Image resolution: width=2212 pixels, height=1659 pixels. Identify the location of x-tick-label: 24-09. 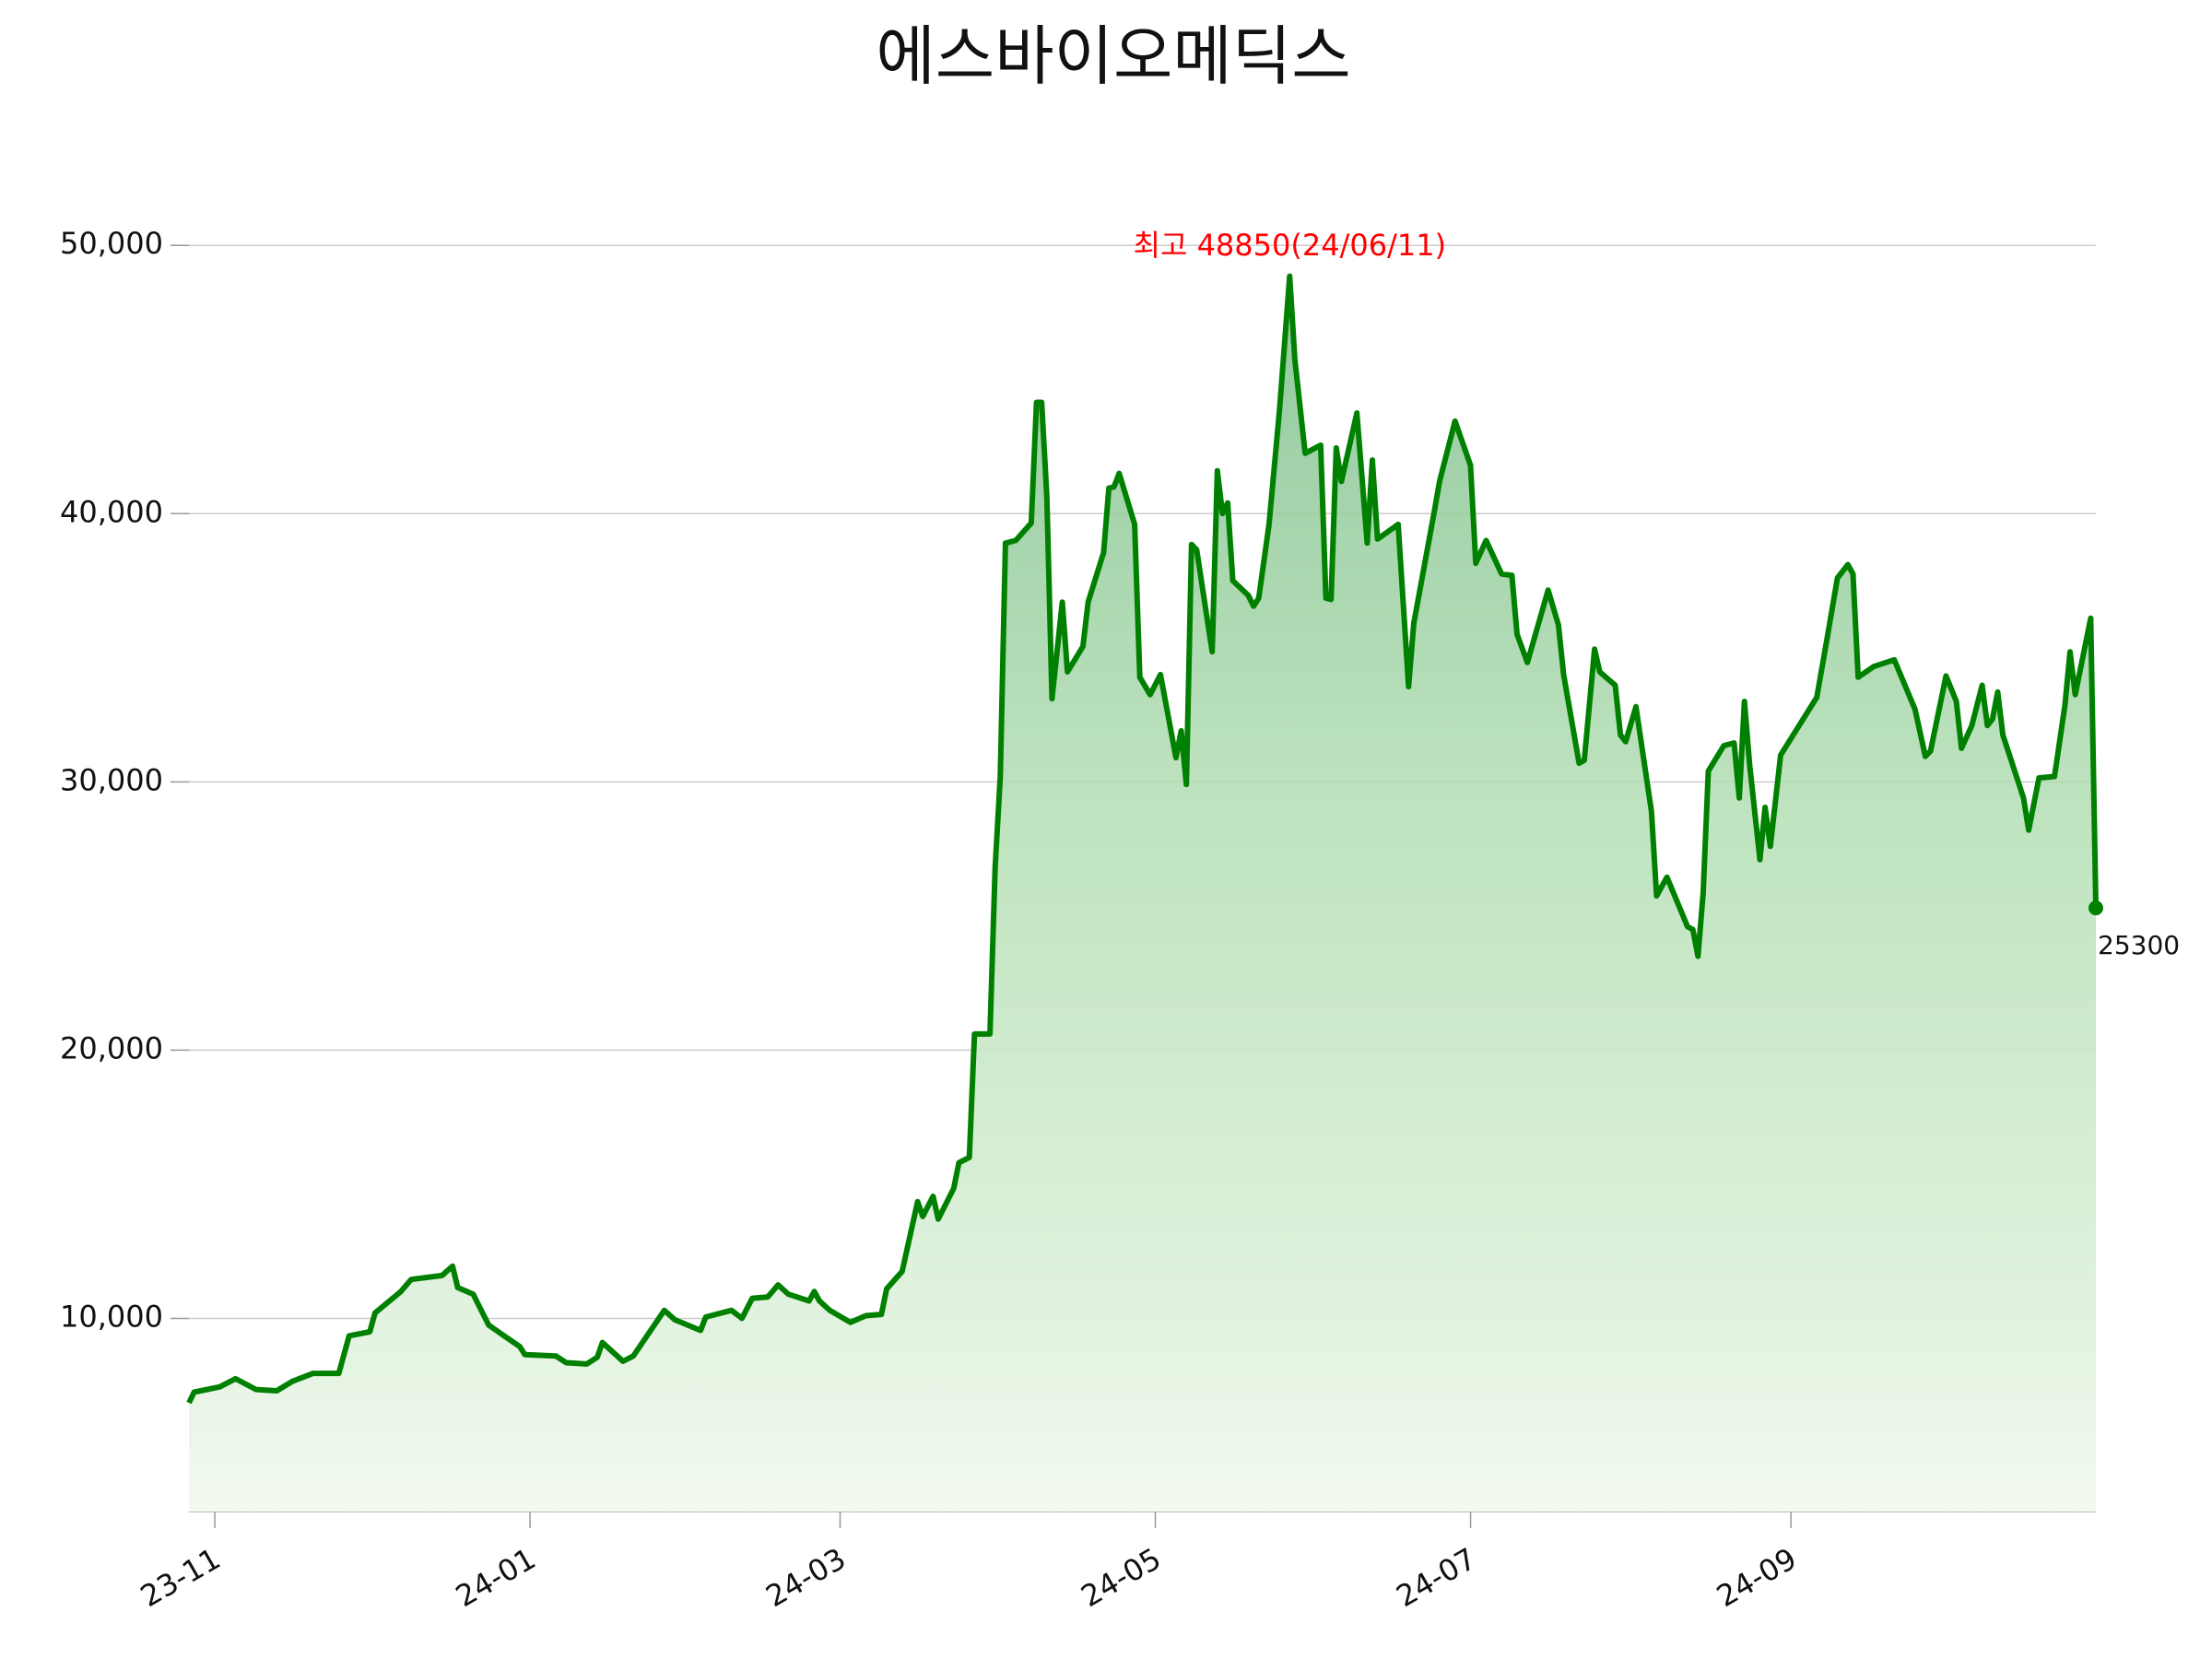
(1757, 1577).